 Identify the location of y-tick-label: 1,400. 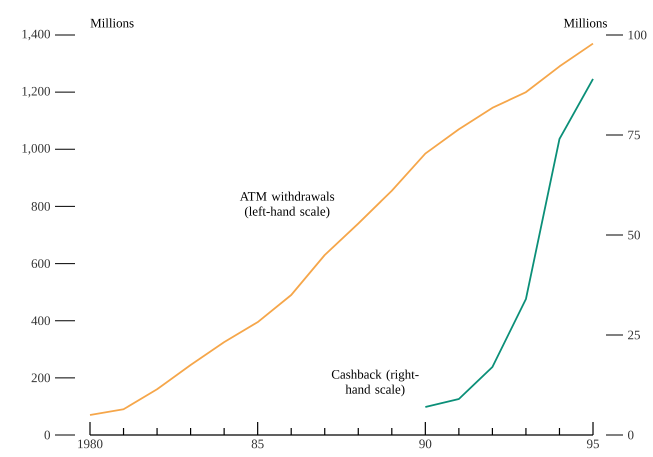
(36, 35).